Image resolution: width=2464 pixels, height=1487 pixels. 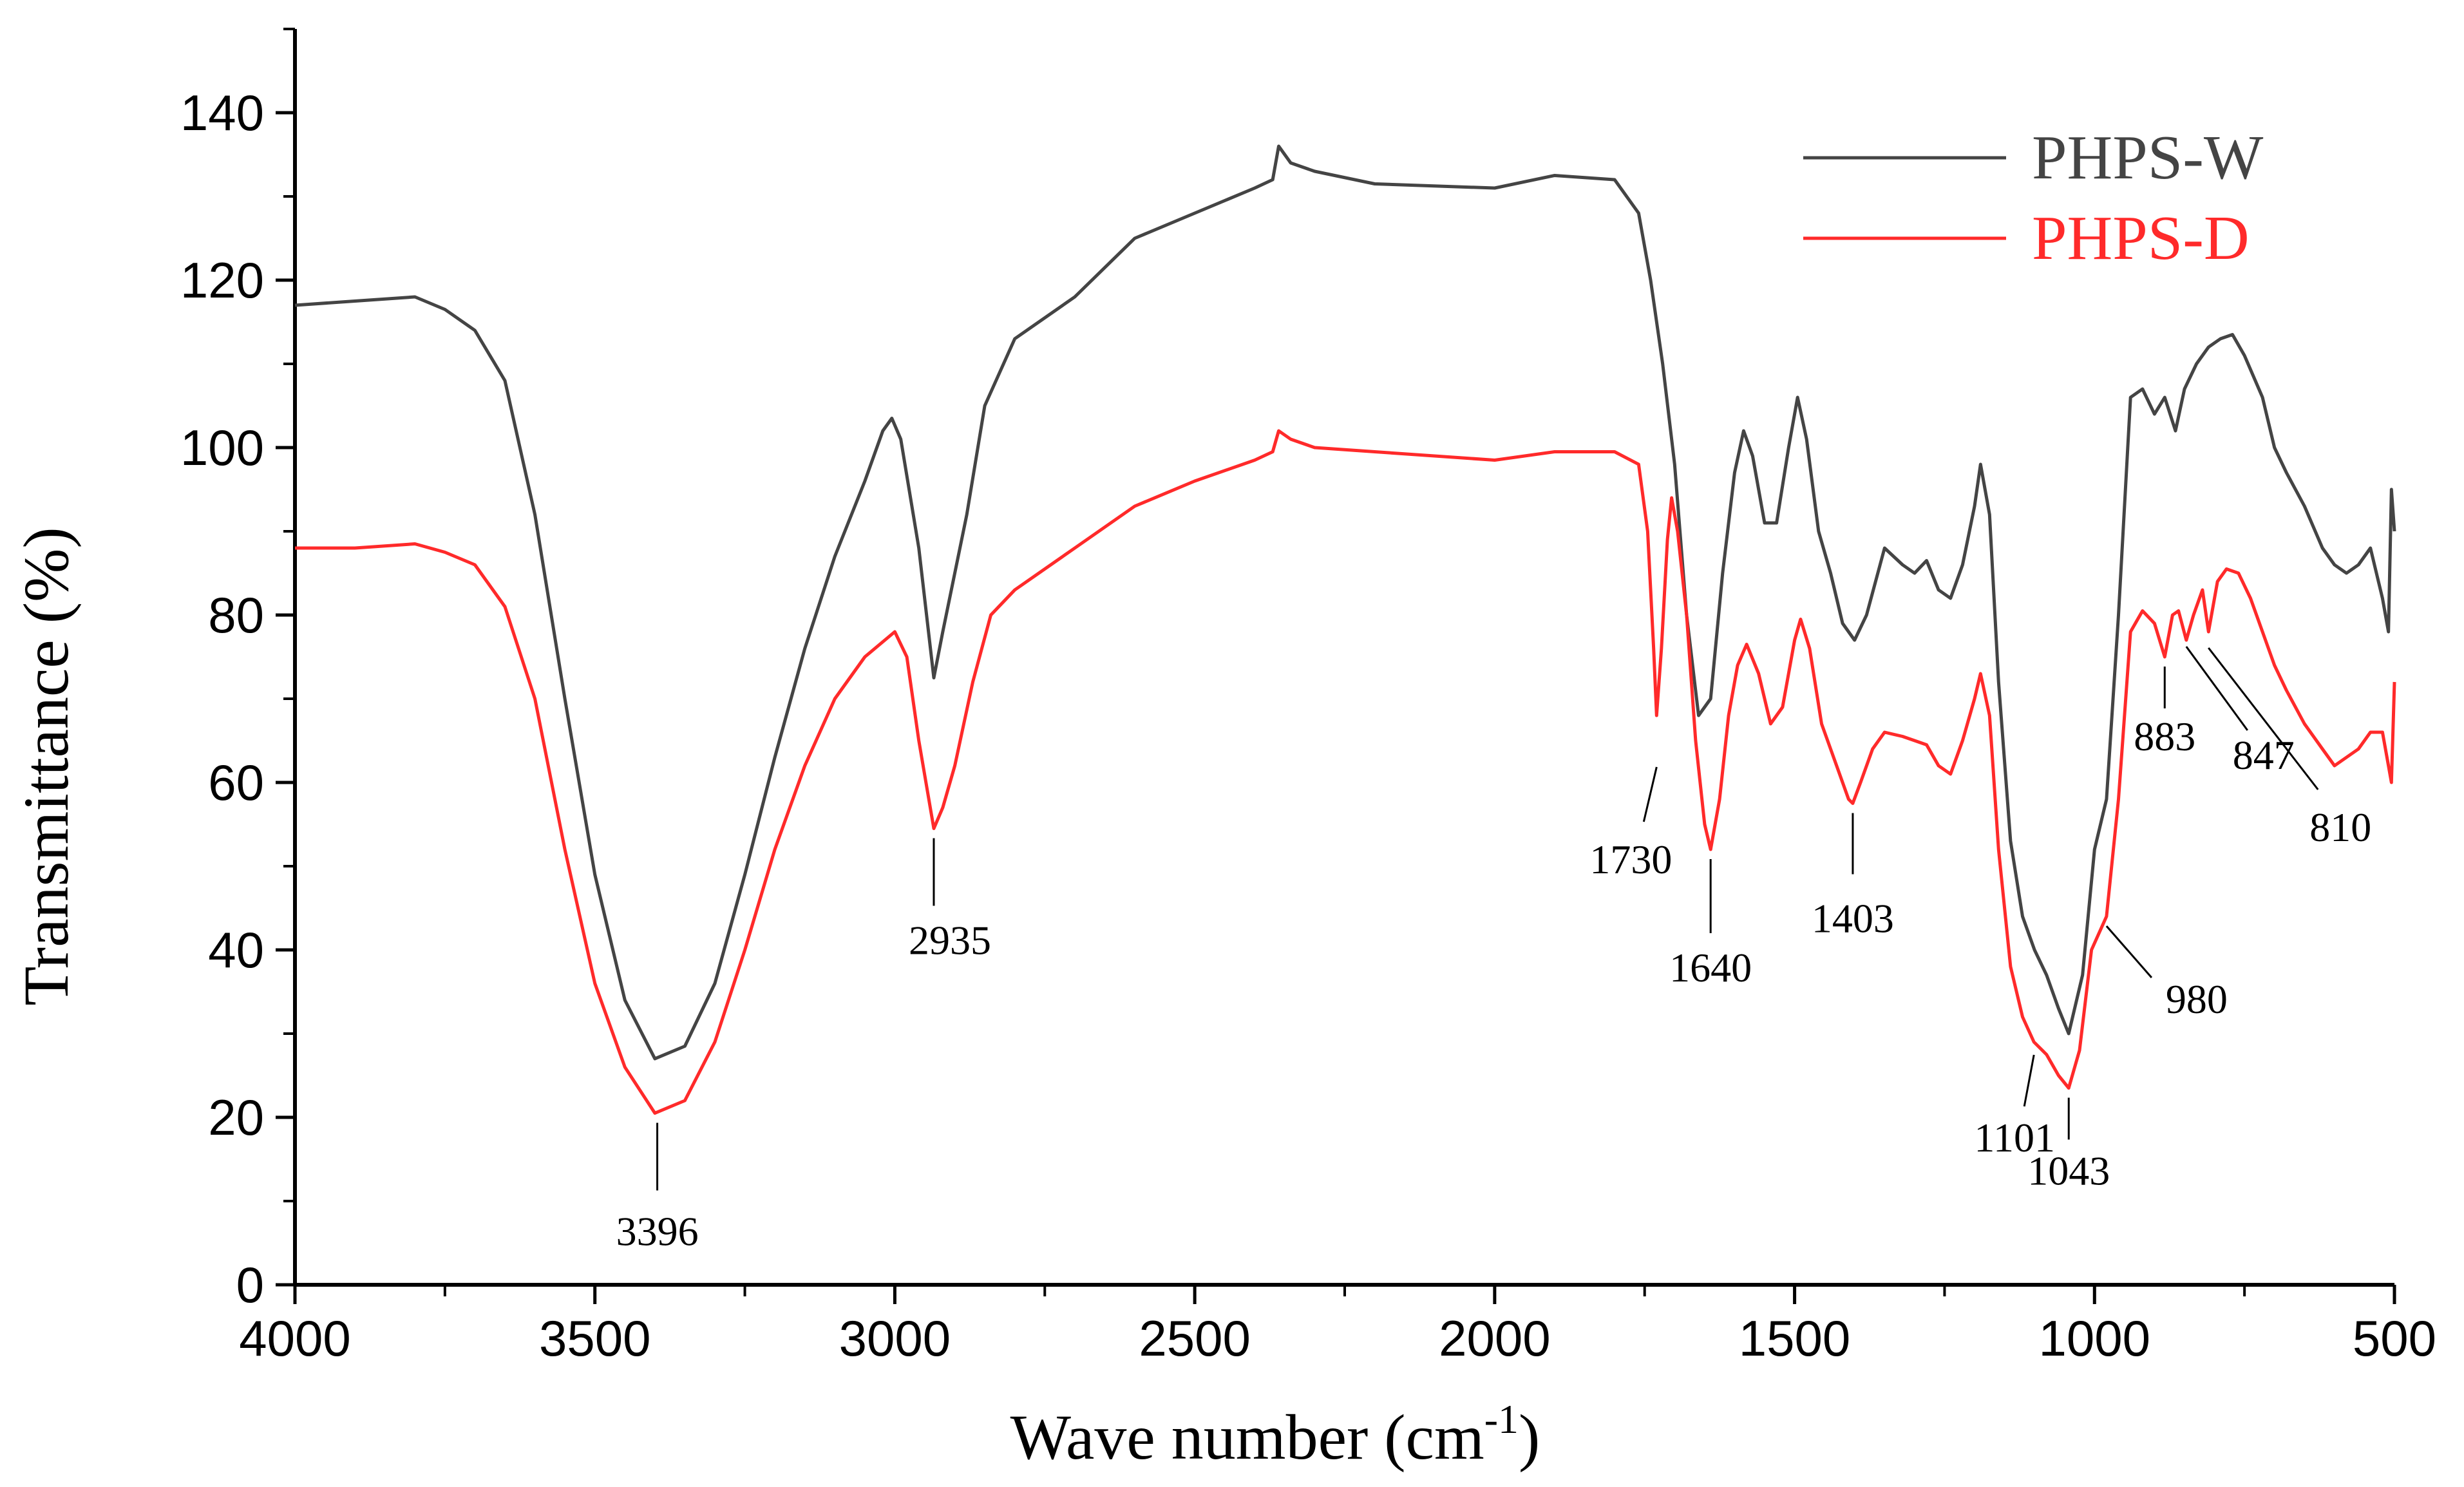 I want to click on annotation-label-3396: 3396, so click(x=657, y=1232).